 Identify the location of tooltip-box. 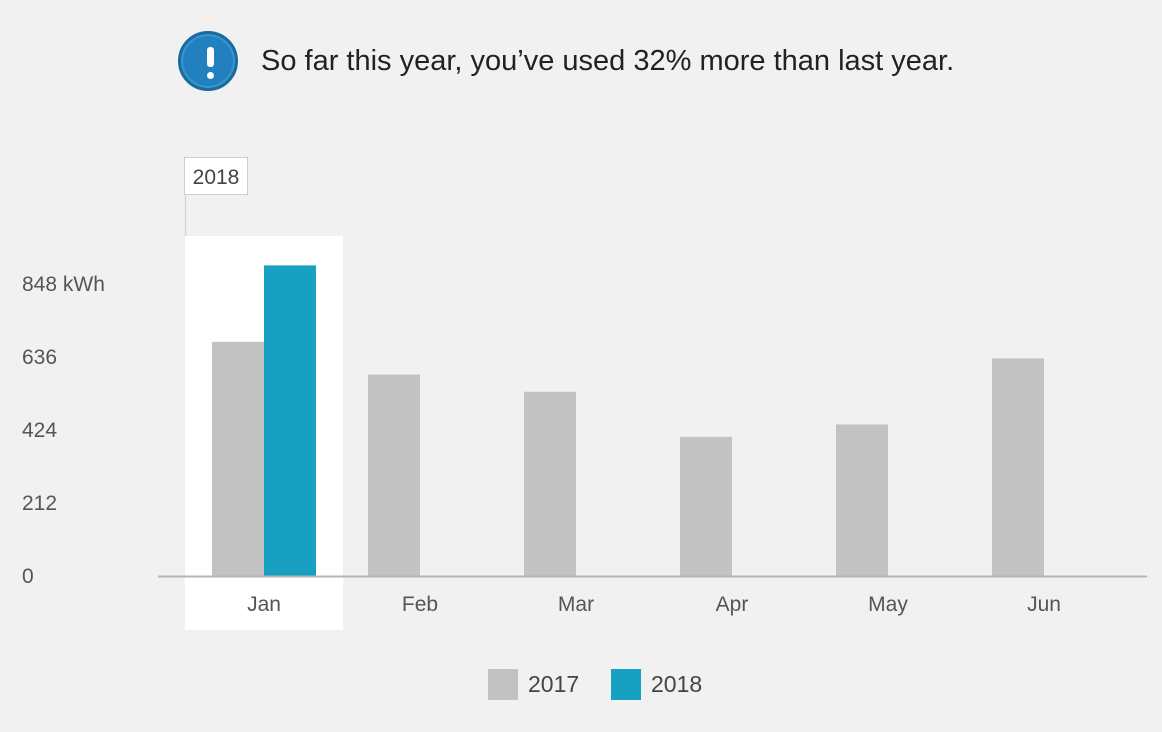
(216, 176).